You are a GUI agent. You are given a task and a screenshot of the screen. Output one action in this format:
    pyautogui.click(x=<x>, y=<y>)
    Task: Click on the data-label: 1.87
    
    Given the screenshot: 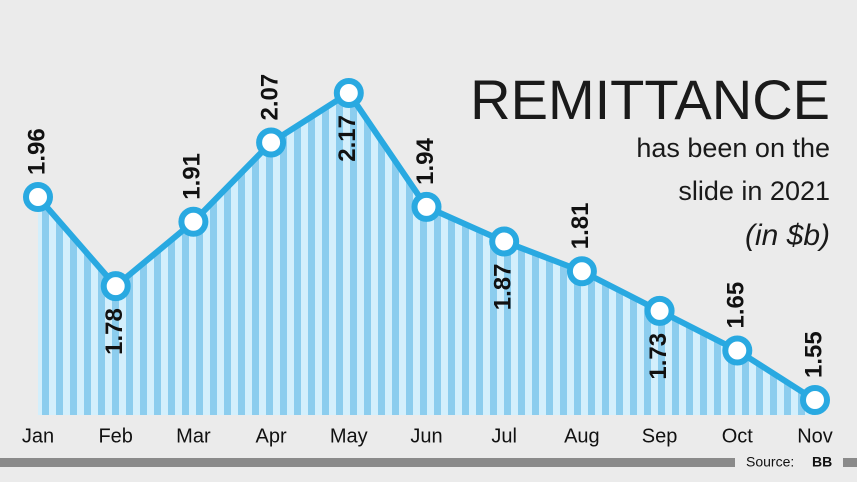 What is the action you would take?
    pyautogui.click(x=503, y=287)
    